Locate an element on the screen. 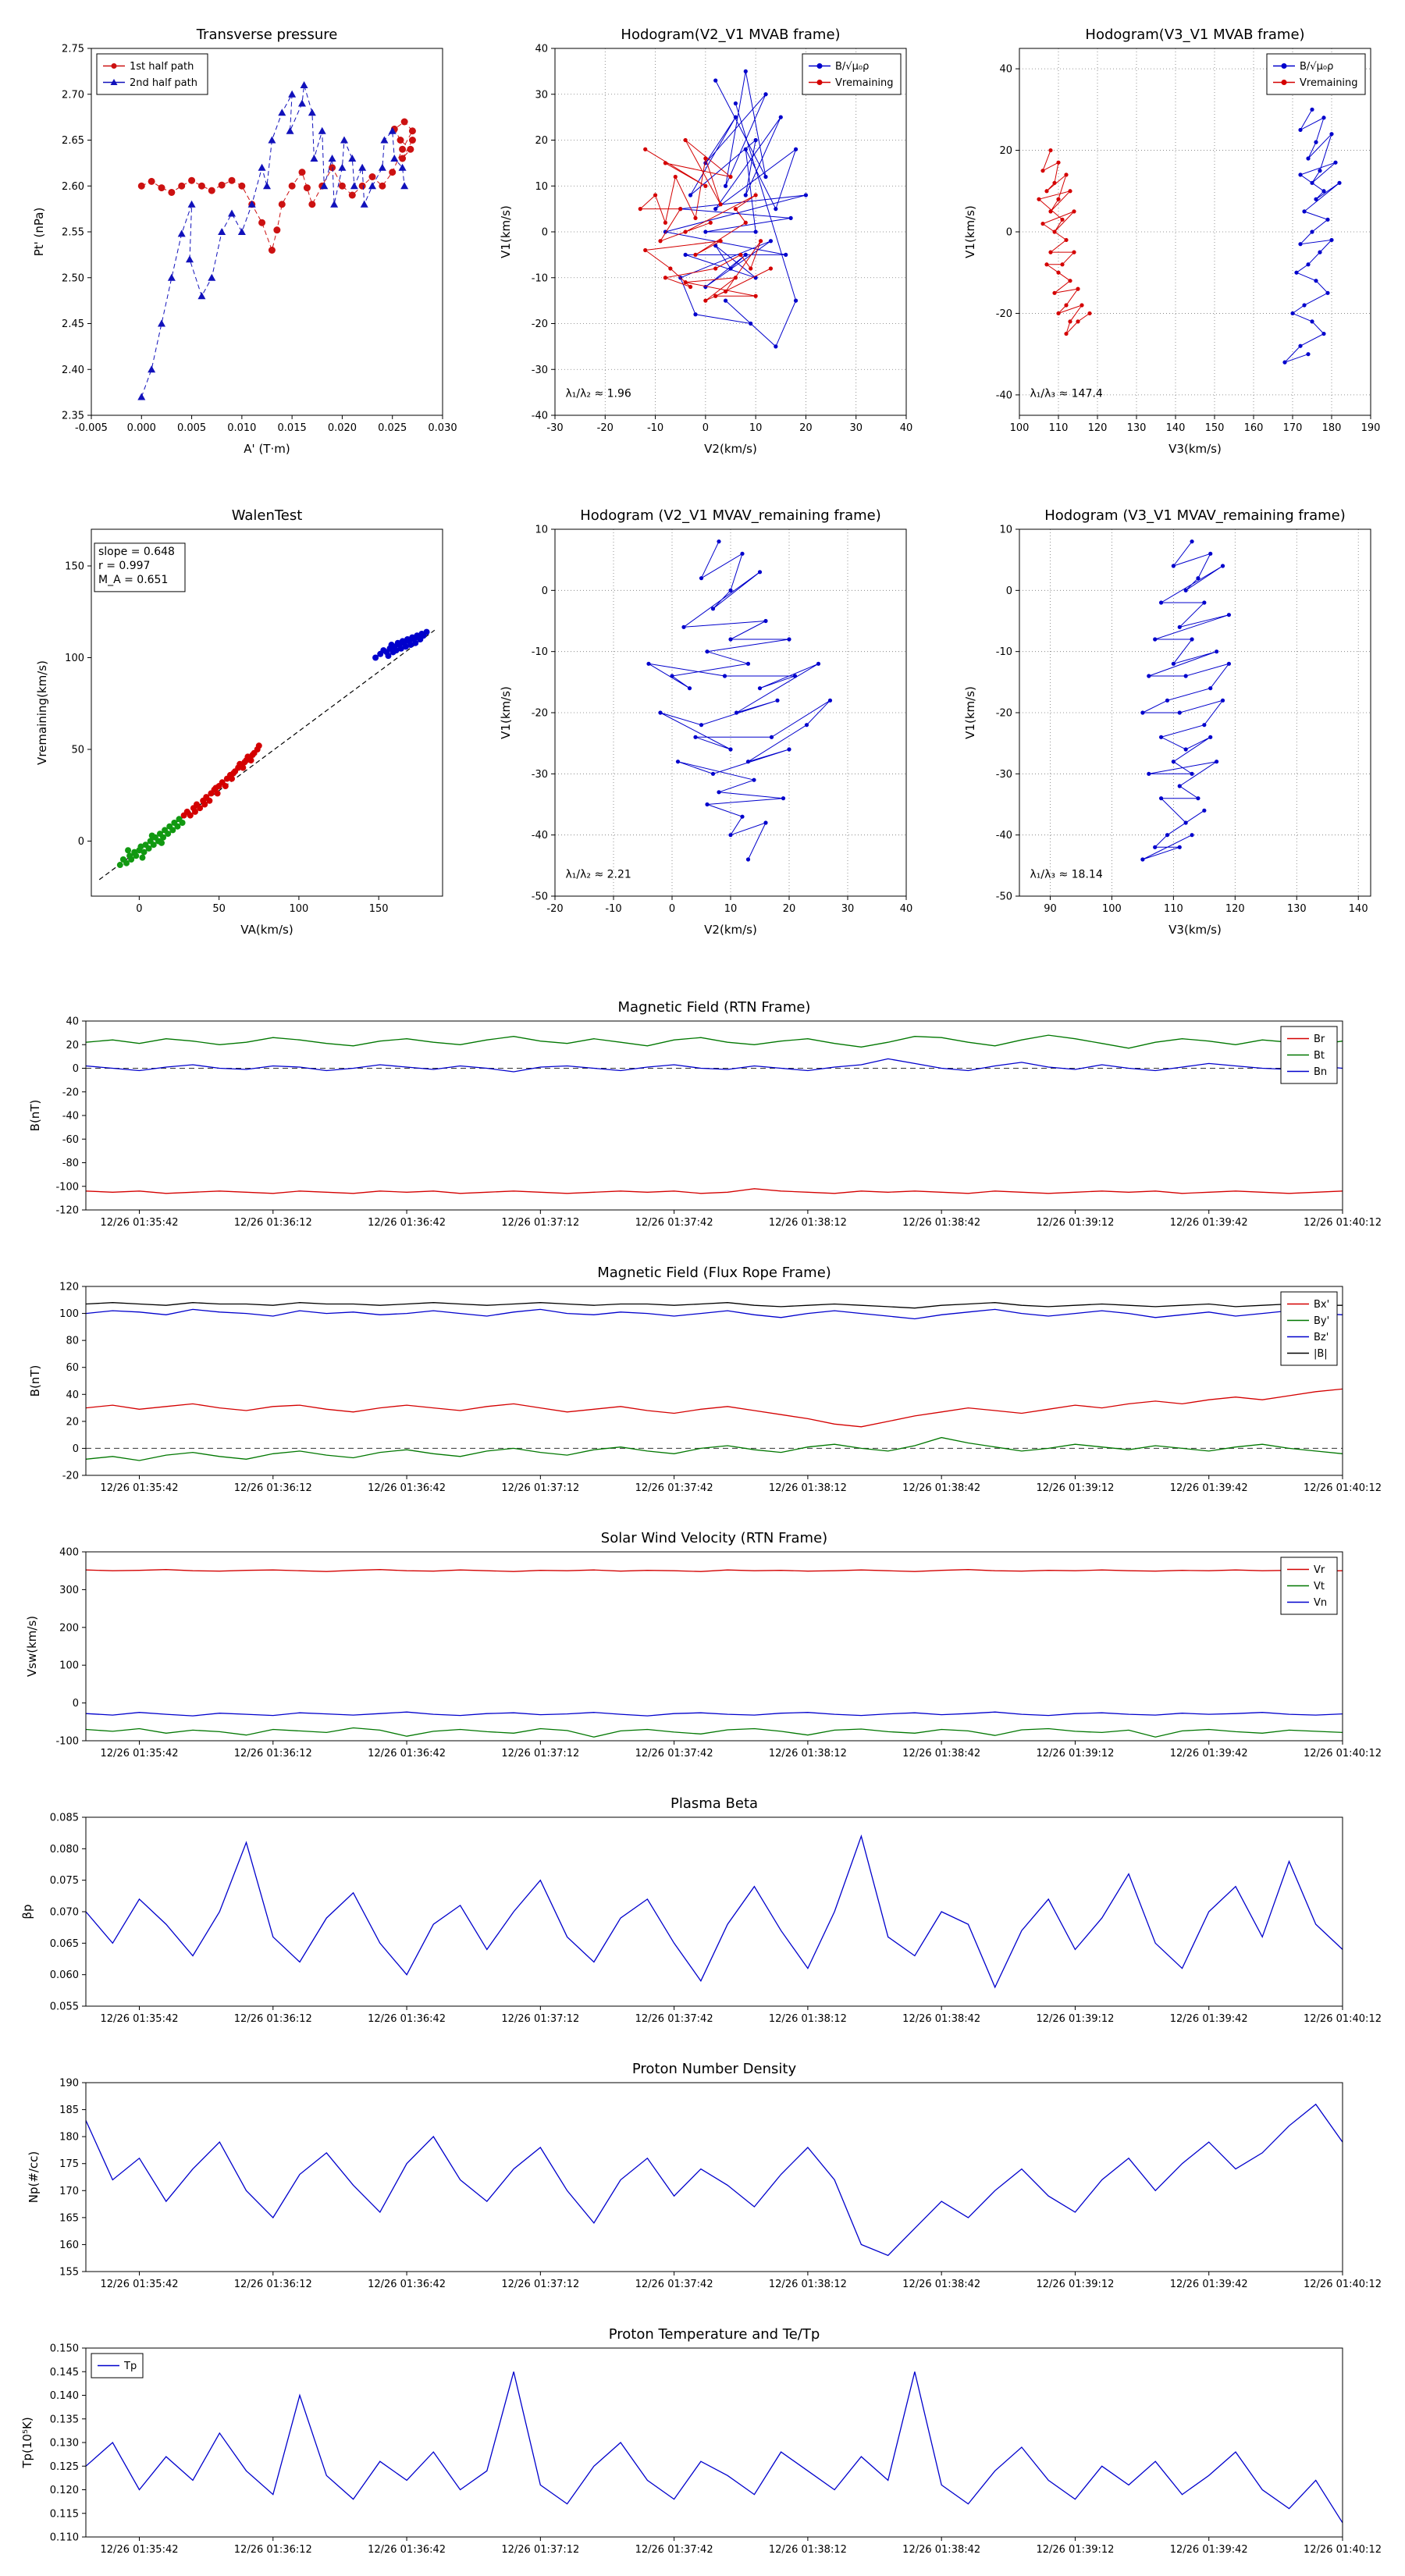 The width and height of the screenshot is (1405, 2576). svg-text: 140 is located at coordinates (1358, 909).